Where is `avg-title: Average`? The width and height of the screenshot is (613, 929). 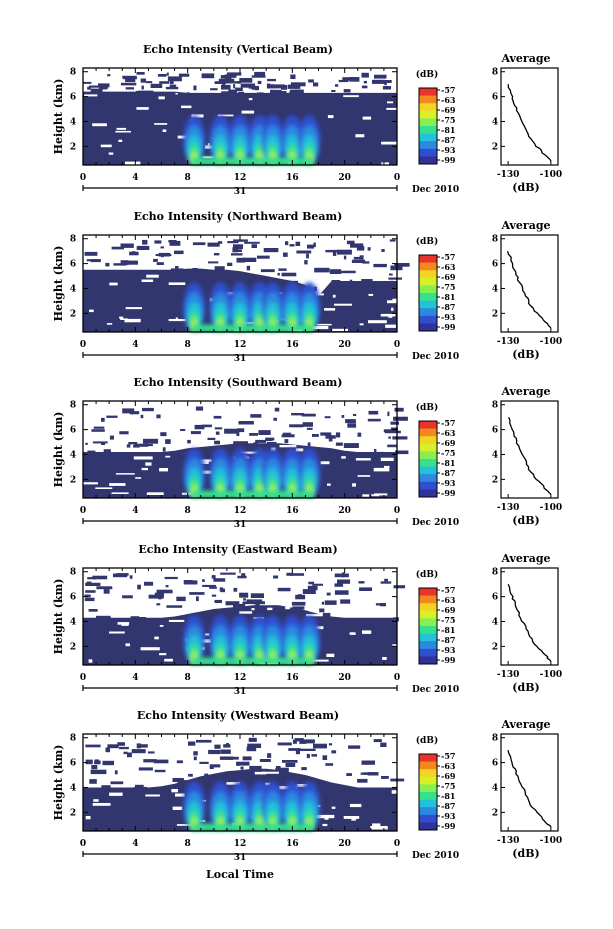
avg-title: Average is located at coordinates (525, 558).